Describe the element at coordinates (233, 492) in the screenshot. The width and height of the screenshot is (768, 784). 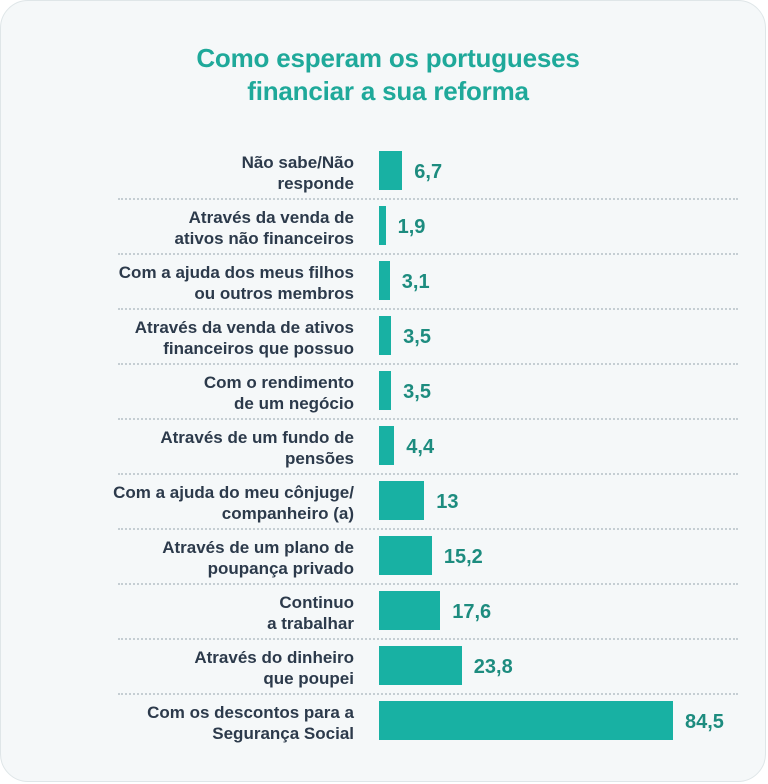
I see `category-label-line: Com a ajuda do meu cônjuge/` at that location.